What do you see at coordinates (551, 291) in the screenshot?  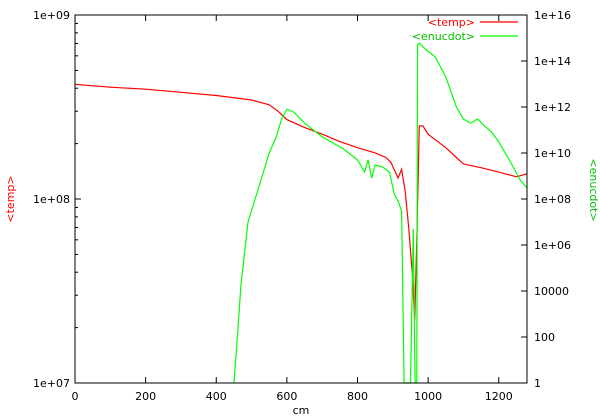 I see `y-right-tick-label: 10000` at bounding box center [551, 291].